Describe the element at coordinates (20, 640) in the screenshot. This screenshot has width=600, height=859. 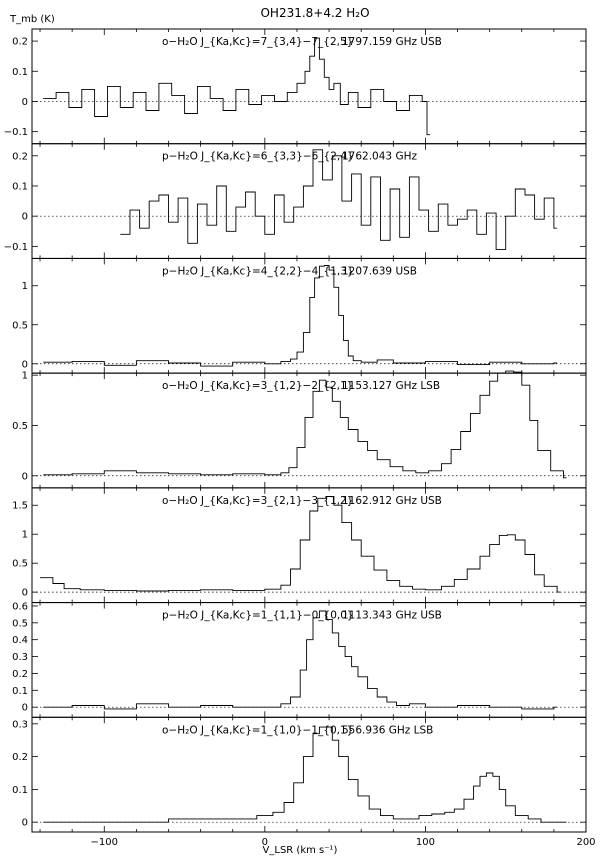
I see `y-tick-label: 0.4` at that location.